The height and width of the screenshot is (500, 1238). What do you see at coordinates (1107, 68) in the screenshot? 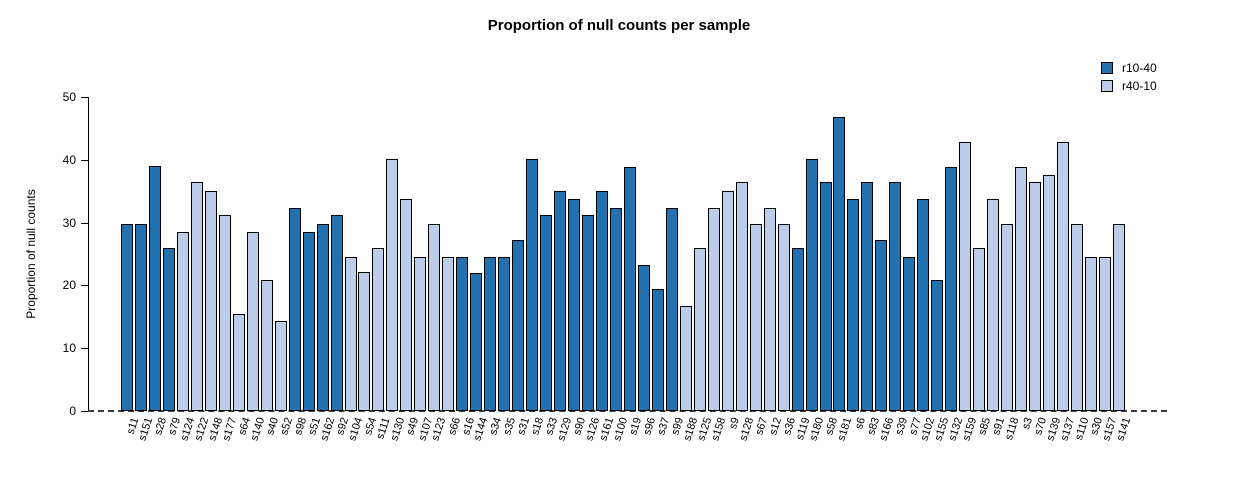
I see `legend-swatch-dark` at bounding box center [1107, 68].